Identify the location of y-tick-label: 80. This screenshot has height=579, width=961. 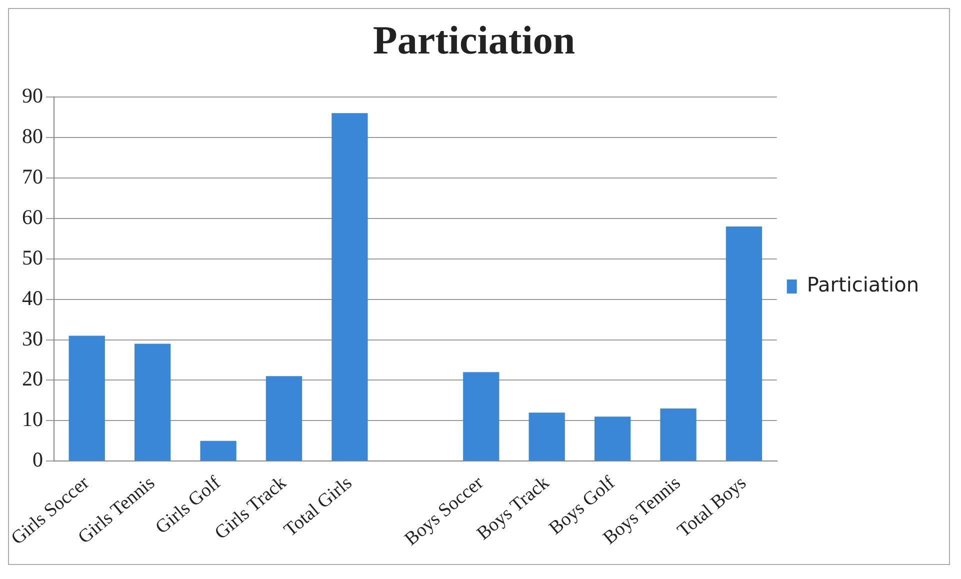
(32, 136).